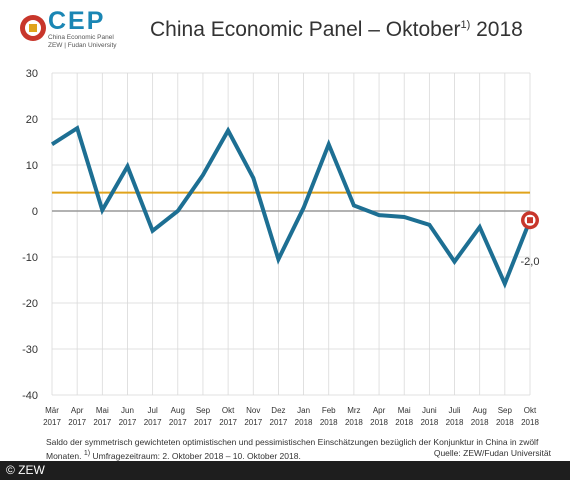 The height and width of the screenshot is (480, 570). I want to click on chart-title: China Economic Panel – Oktober1) 2018, so click(336, 30).